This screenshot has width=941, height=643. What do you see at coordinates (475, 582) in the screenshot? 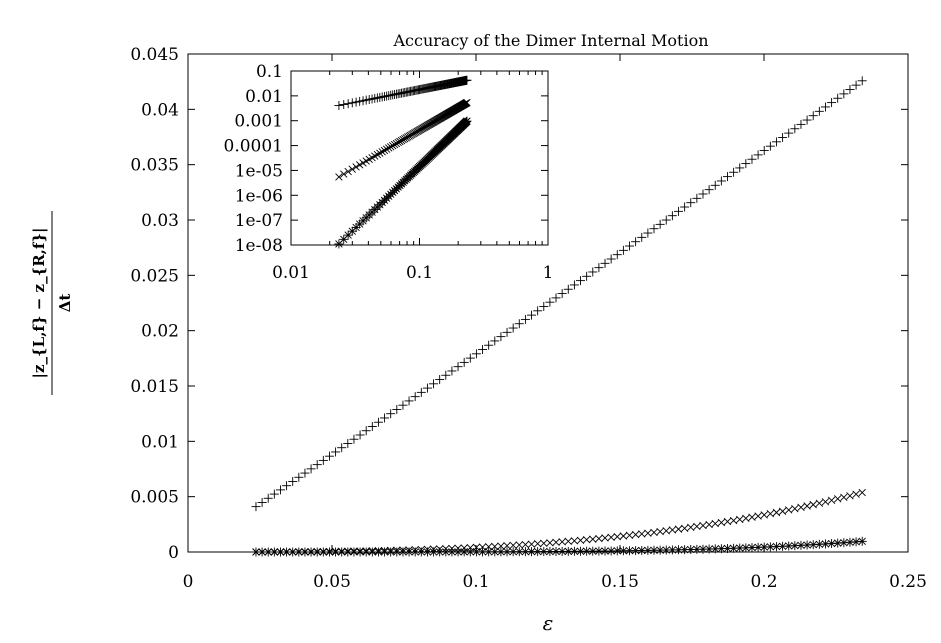
I see `x-tick-label: 0.1` at bounding box center [475, 582].